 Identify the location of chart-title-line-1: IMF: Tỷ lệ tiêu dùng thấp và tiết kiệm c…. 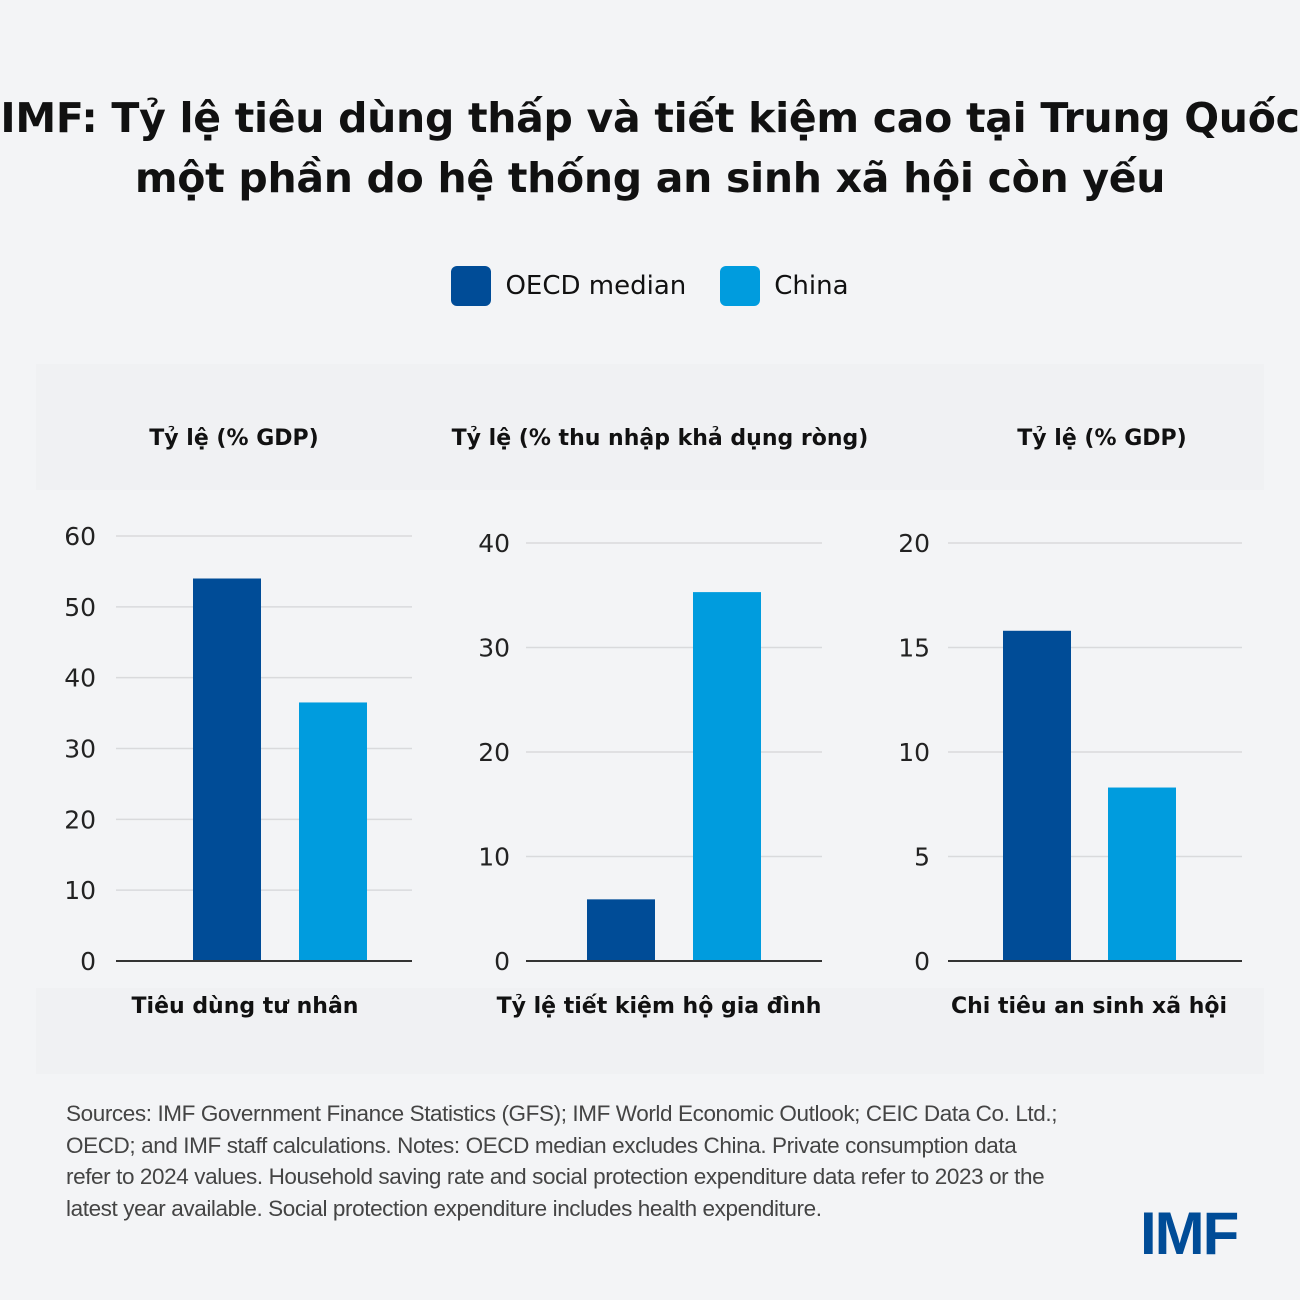
(650, 118).